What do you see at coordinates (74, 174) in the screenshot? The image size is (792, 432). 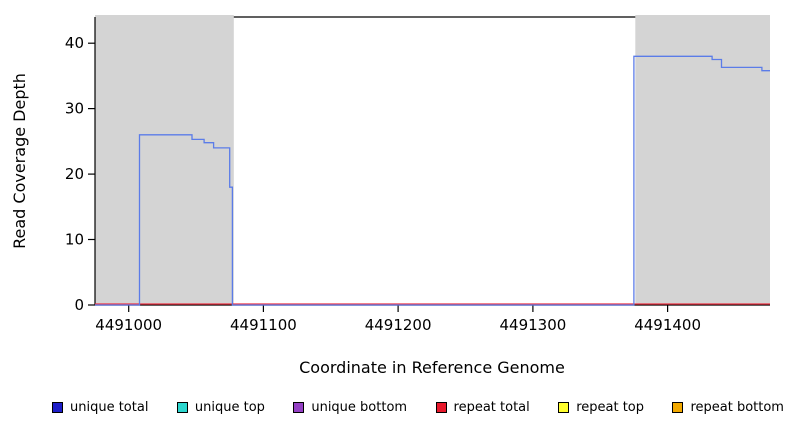 I see `y-tick-label: 20` at bounding box center [74, 174].